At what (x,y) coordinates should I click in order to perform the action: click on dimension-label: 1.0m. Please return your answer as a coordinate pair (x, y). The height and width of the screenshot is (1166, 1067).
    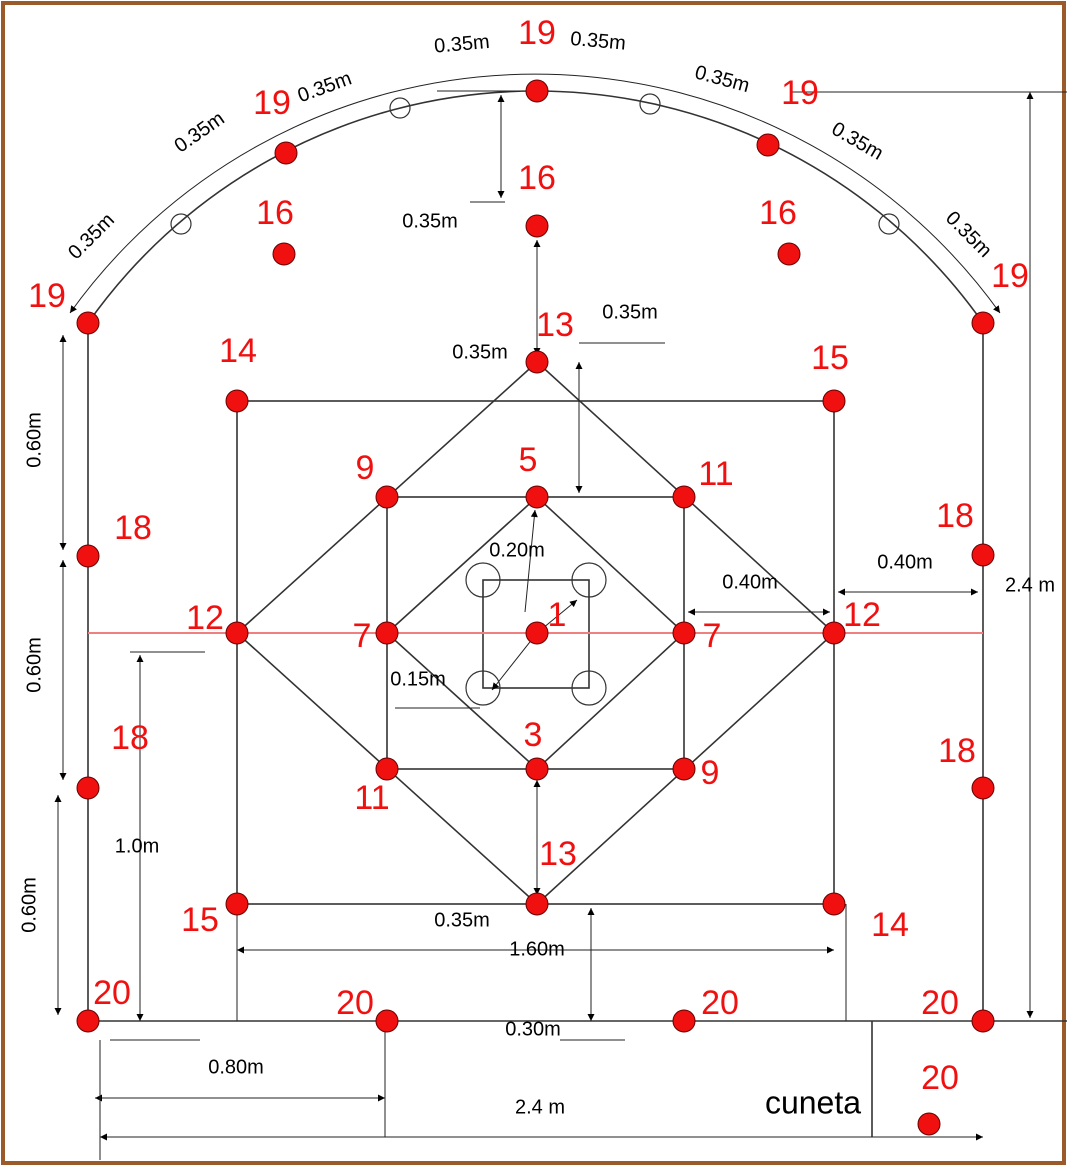
    Looking at the image, I should click on (137, 846).